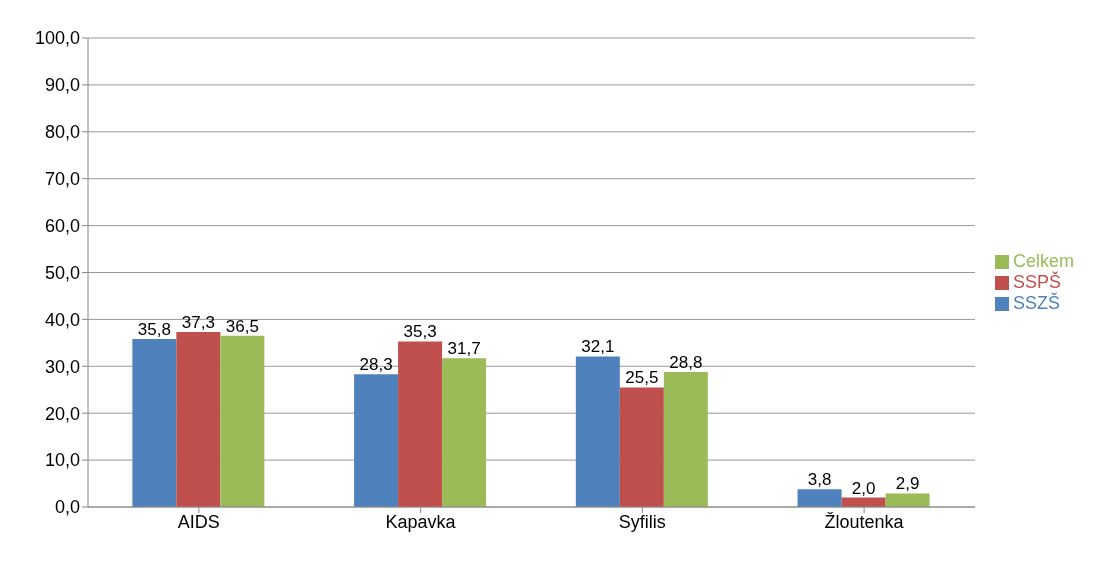 This screenshot has height=565, width=1112. What do you see at coordinates (62, 460) in the screenshot?
I see `y-tick-label: 10,0` at bounding box center [62, 460].